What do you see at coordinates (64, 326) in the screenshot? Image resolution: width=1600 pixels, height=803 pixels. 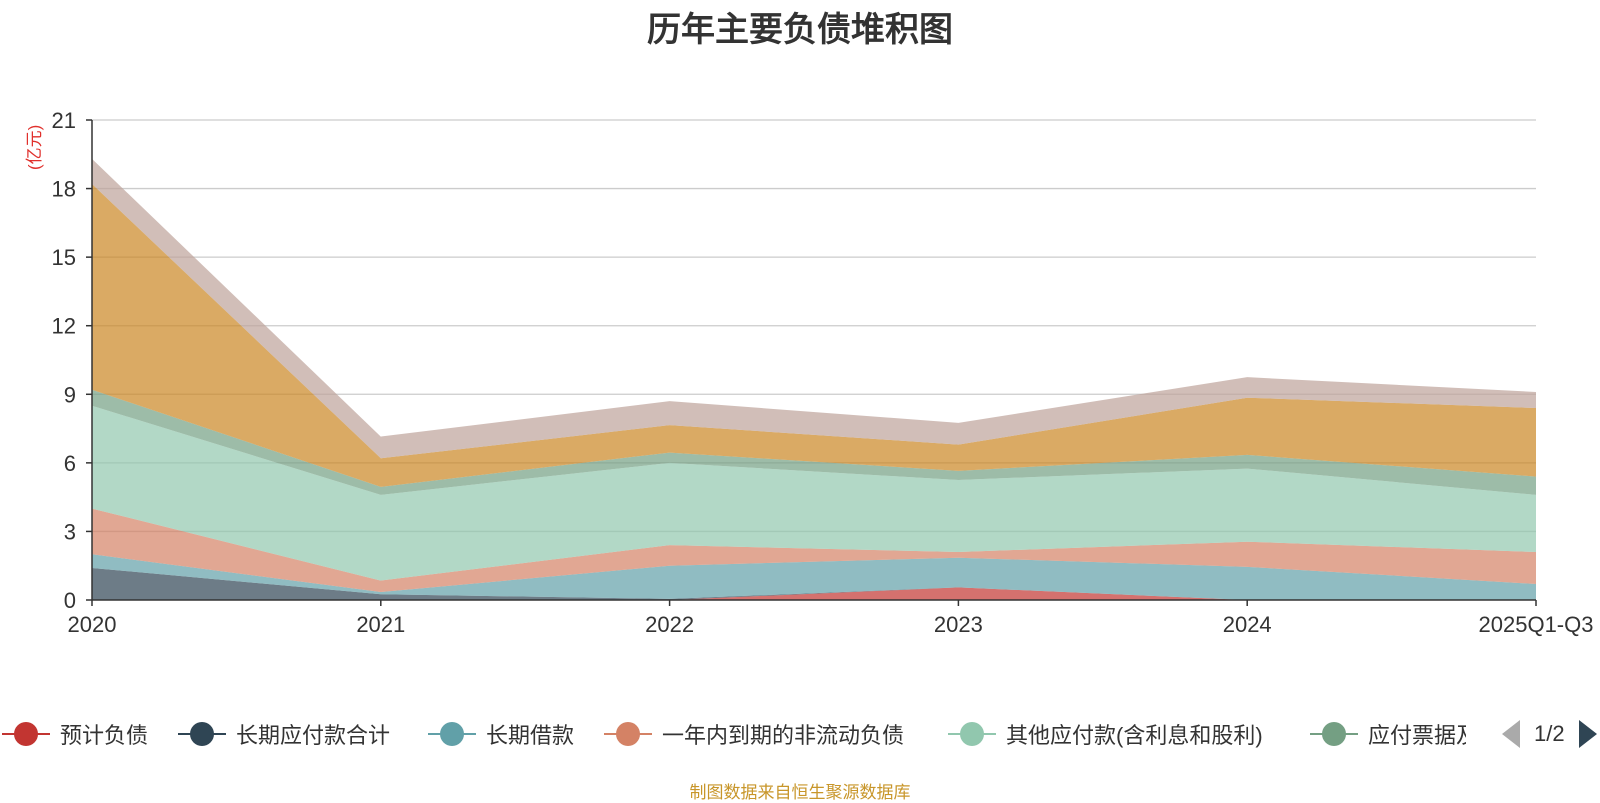 I see `y-tick-label: 12` at bounding box center [64, 326].